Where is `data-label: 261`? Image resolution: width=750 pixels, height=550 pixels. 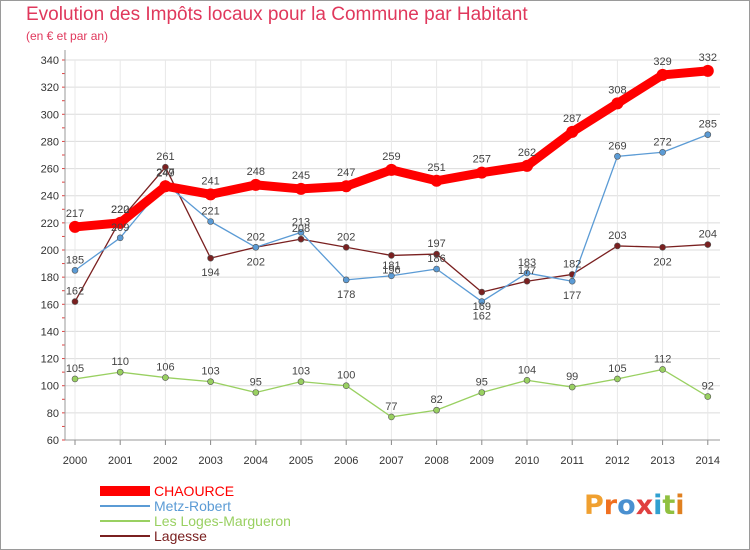 data-label: 261 is located at coordinates (165, 157).